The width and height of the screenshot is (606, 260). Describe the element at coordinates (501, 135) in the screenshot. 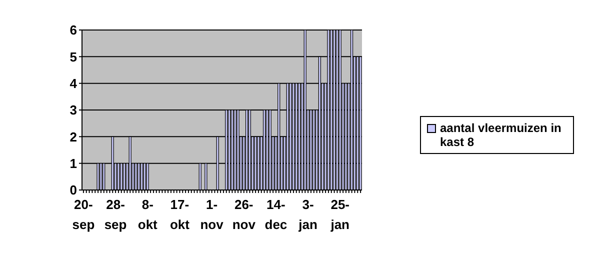

I see `legend-label: aantal vleermuizen in kast 8` at that location.